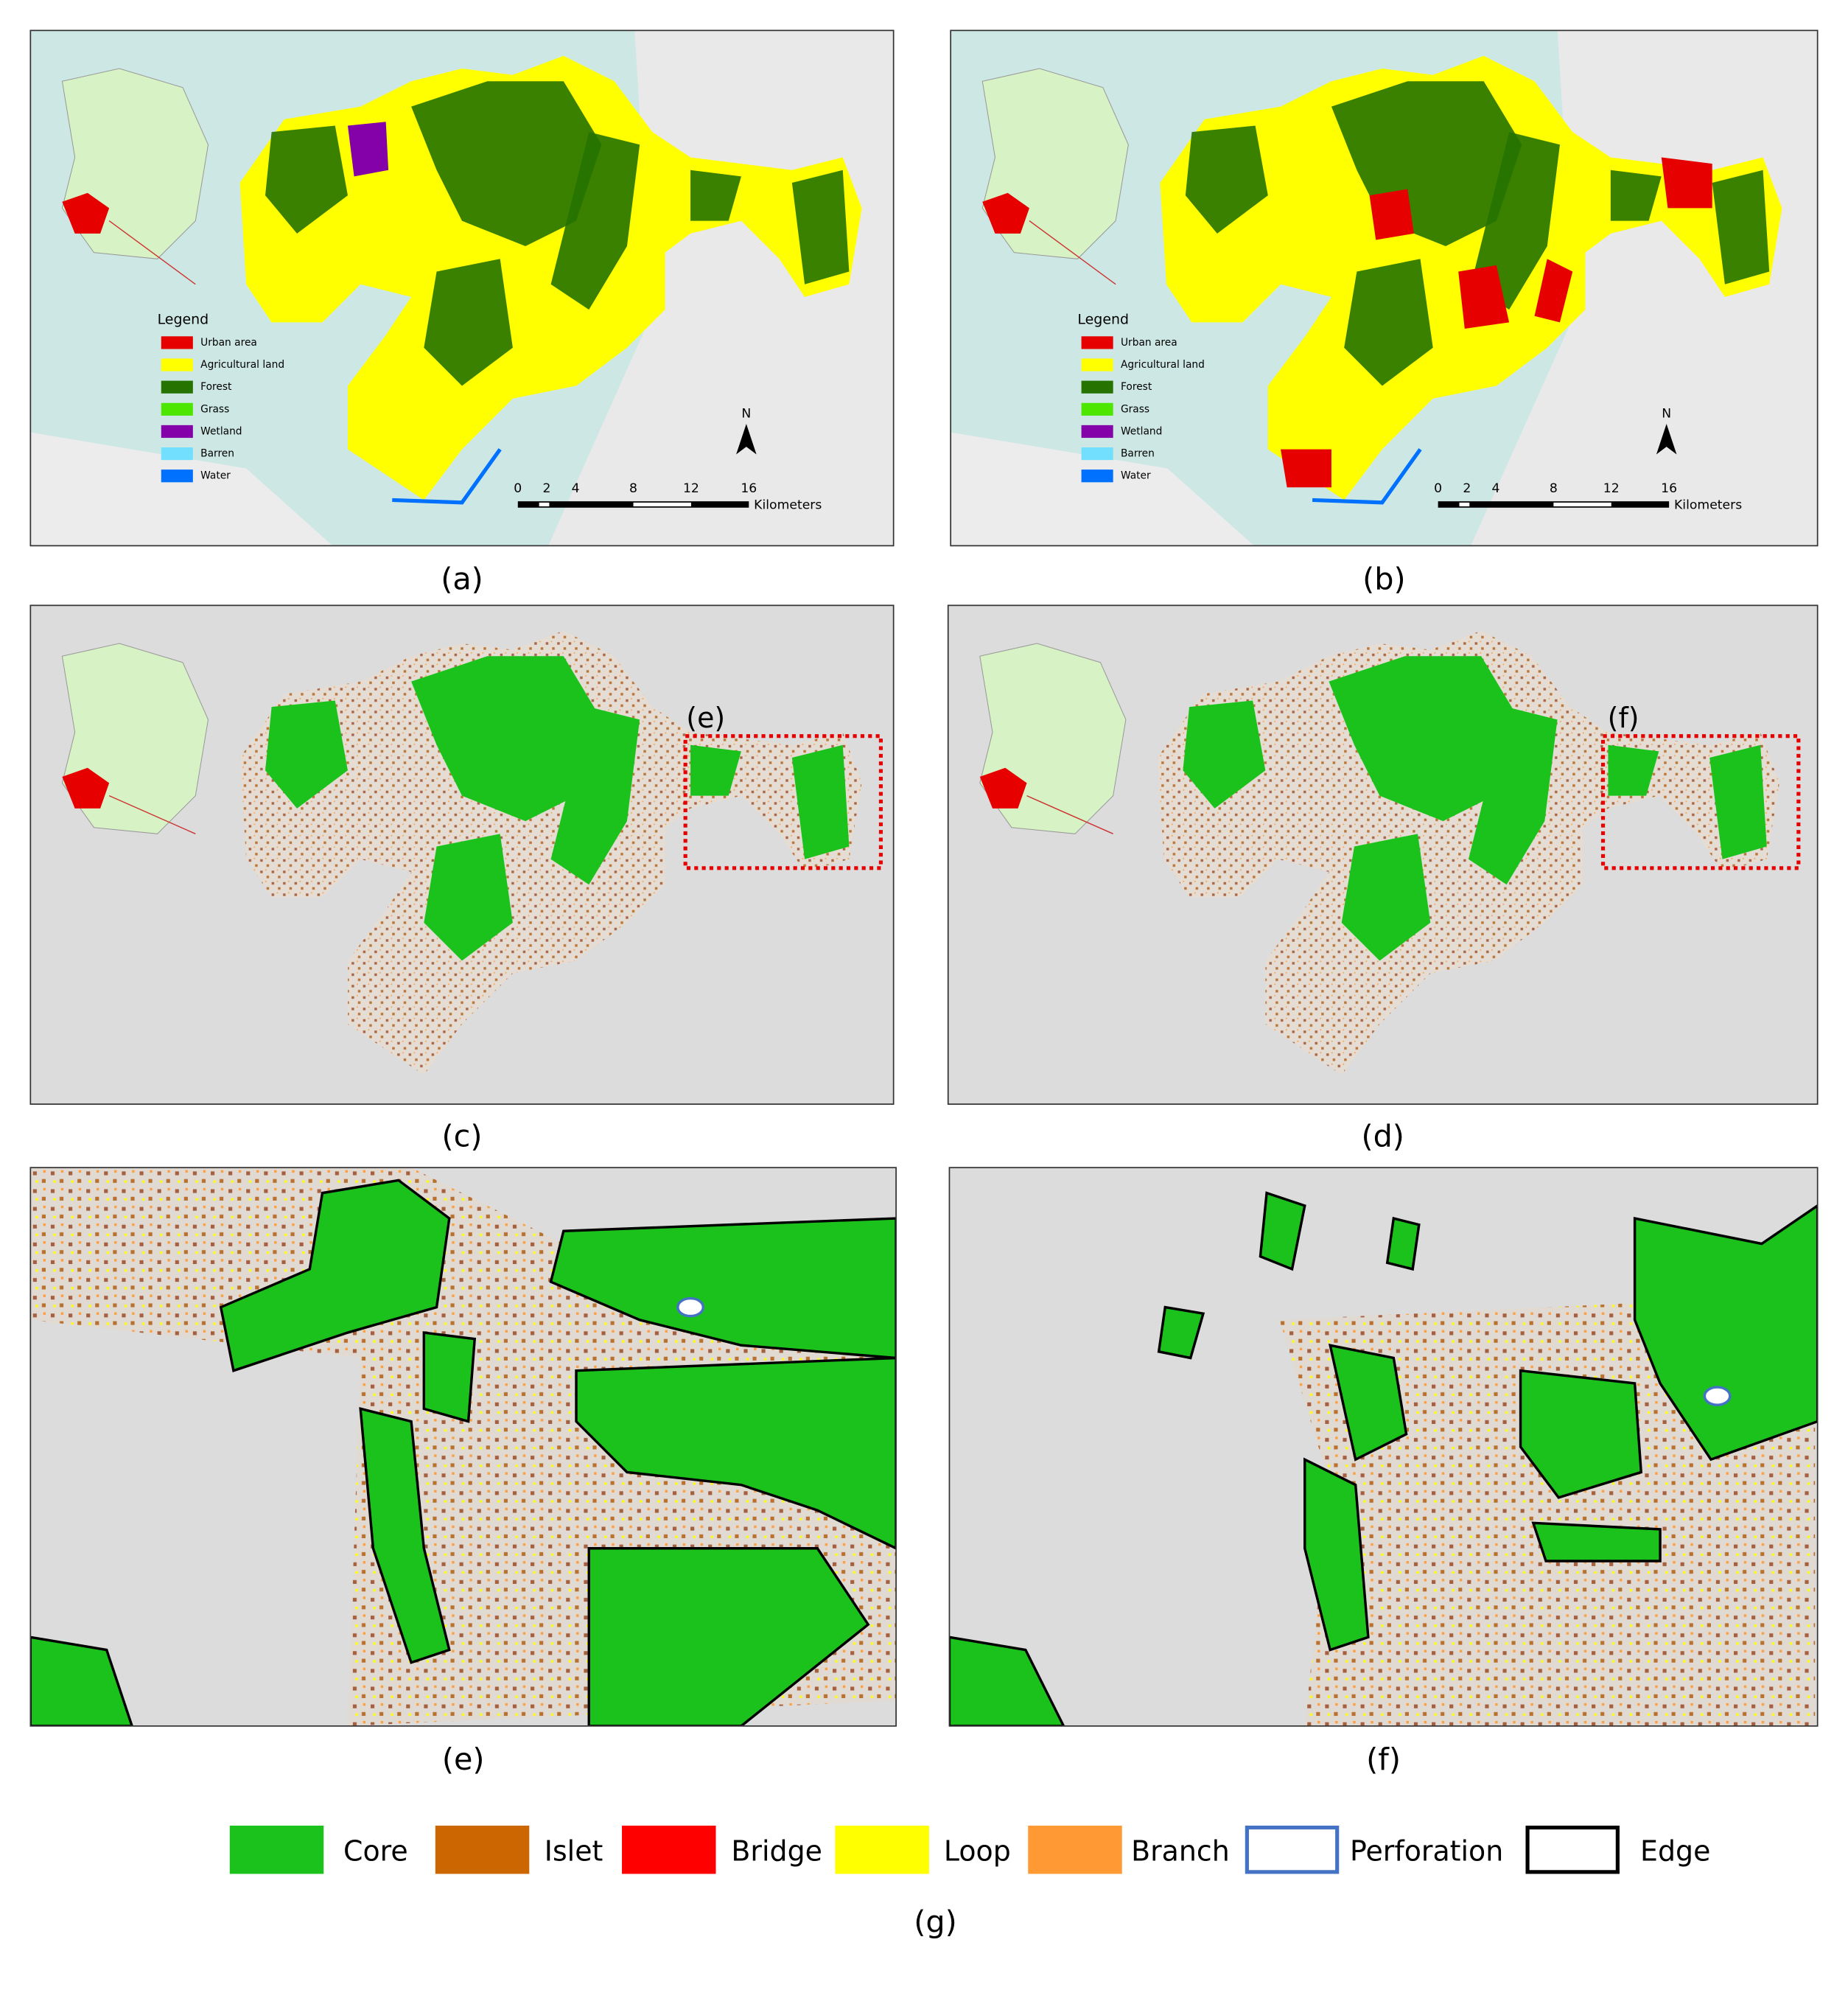 Image resolution: width=1848 pixels, height=1990 pixels. What do you see at coordinates (1163, 365) in the screenshot?
I see `legend-label: Agricultural land` at bounding box center [1163, 365].